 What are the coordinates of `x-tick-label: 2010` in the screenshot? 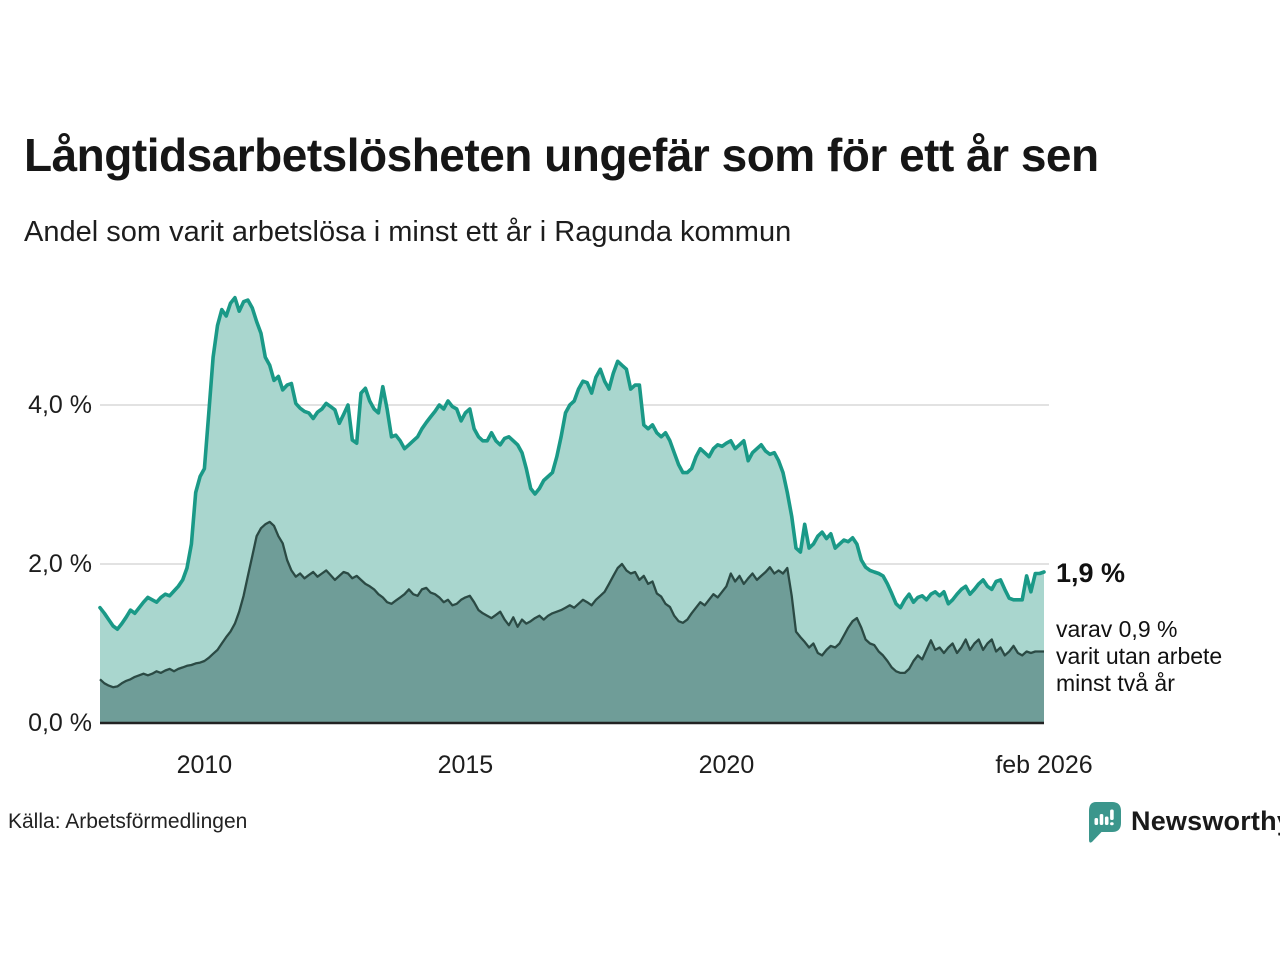 It's located at (204, 765).